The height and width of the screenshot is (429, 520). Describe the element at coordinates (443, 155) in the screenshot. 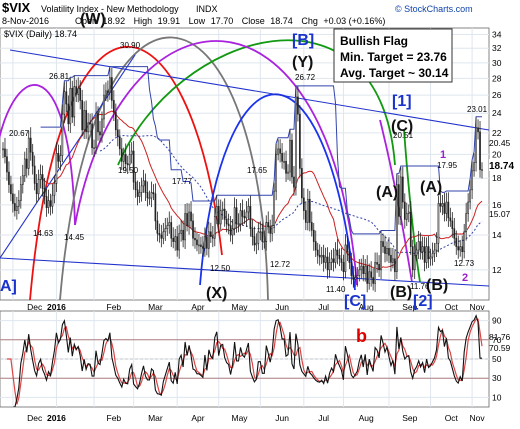

I see `subwave-1: 1` at that location.